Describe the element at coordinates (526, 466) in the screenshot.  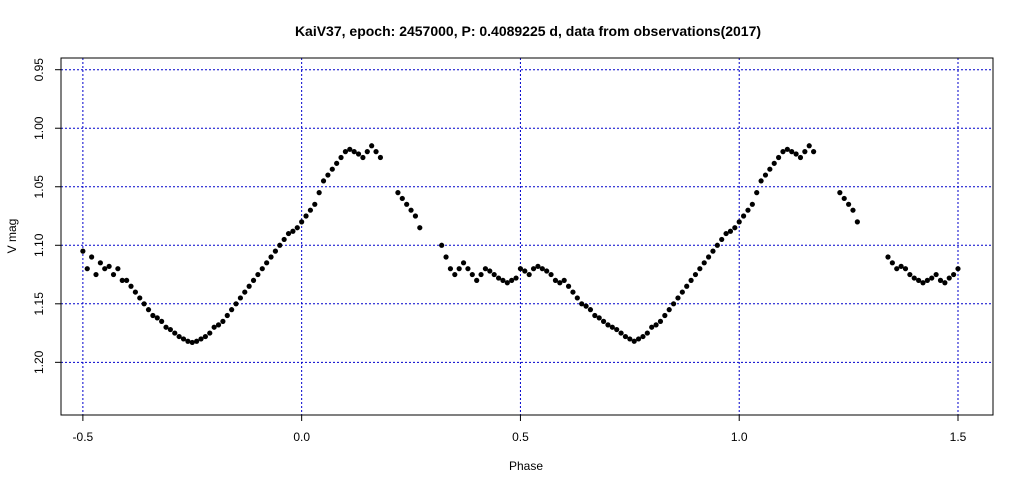
I see `x-axis-label: Phase` at that location.